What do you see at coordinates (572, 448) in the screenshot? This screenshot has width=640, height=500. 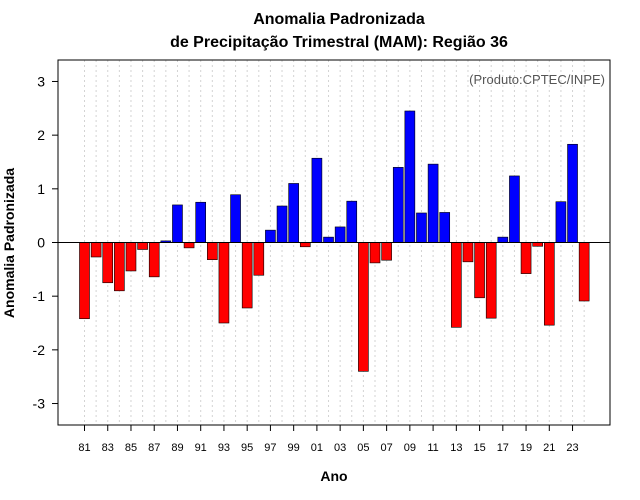 I see `x-tick-label: 23` at bounding box center [572, 448].